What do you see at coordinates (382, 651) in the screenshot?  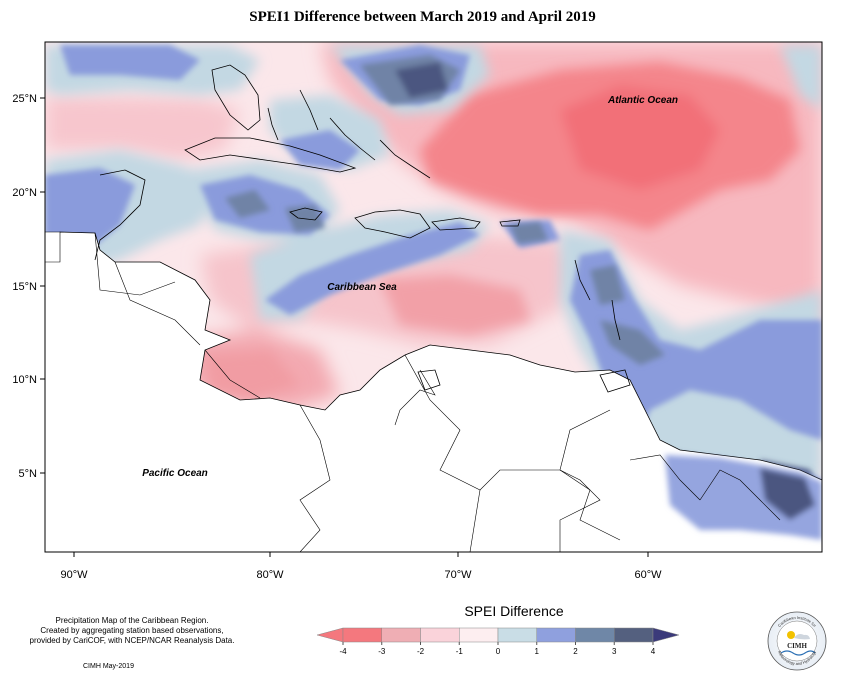 I see `colorbar-tick-label: -3` at bounding box center [382, 651].